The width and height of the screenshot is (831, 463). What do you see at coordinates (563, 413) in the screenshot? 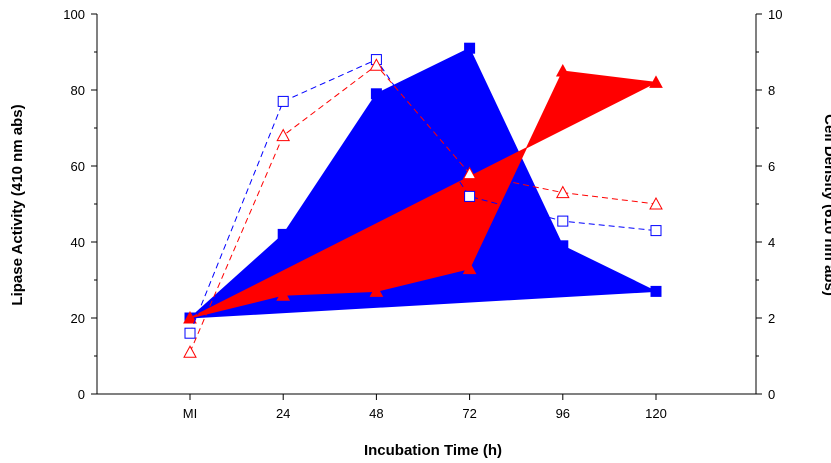
I see `x-tick-label-4: 96` at bounding box center [563, 413].